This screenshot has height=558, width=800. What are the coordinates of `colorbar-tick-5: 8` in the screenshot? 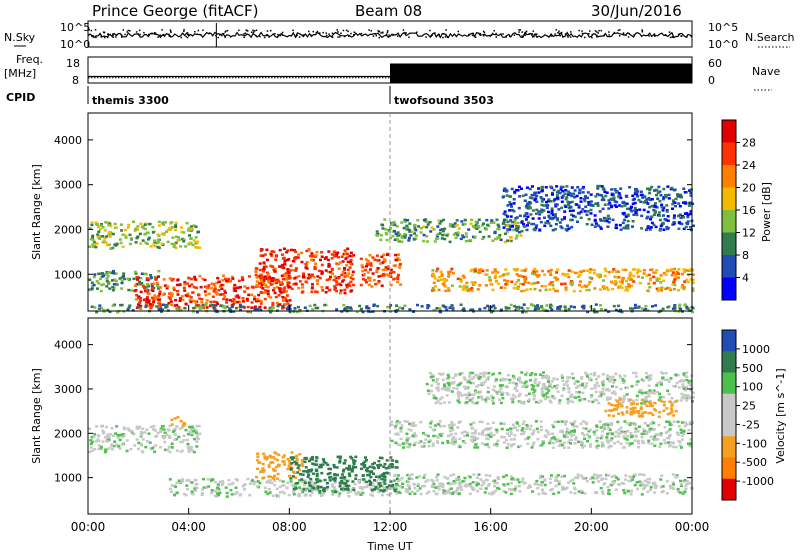 It's located at (745, 255).